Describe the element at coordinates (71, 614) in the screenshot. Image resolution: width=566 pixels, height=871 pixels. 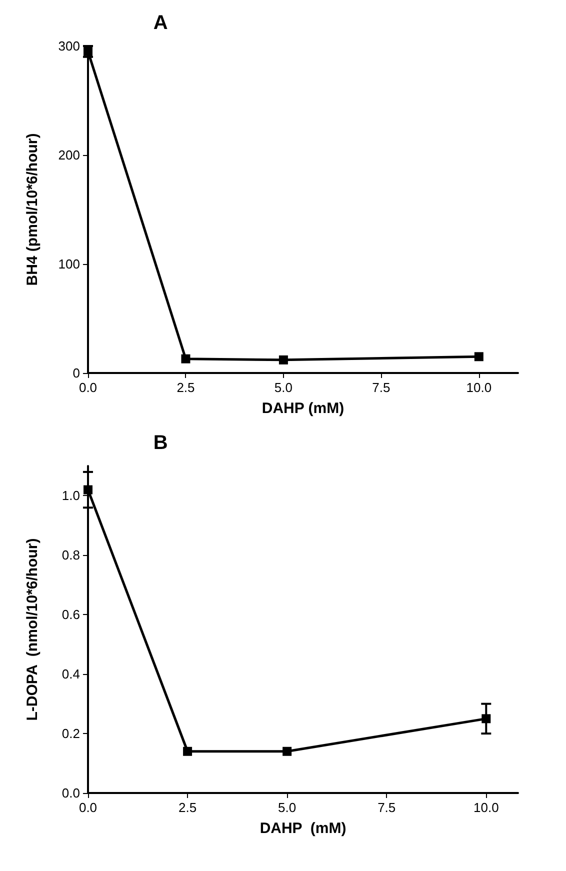
I see `y-tick-label: 0.6` at that location.